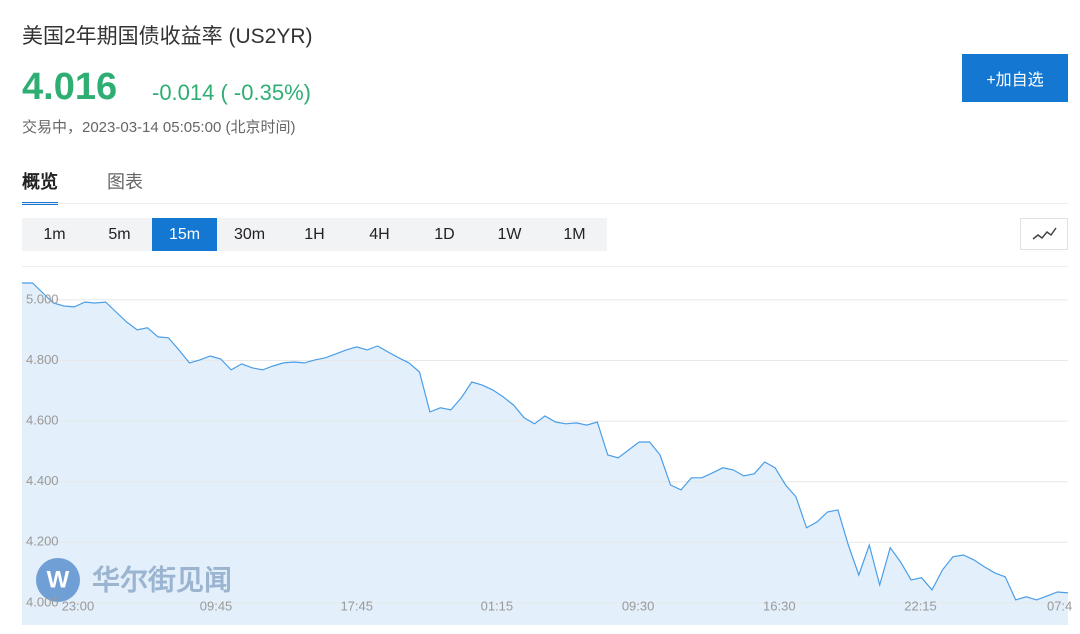  What do you see at coordinates (379, 234) in the screenshot?
I see `interval-button: 4H` at bounding box center [379, 234].